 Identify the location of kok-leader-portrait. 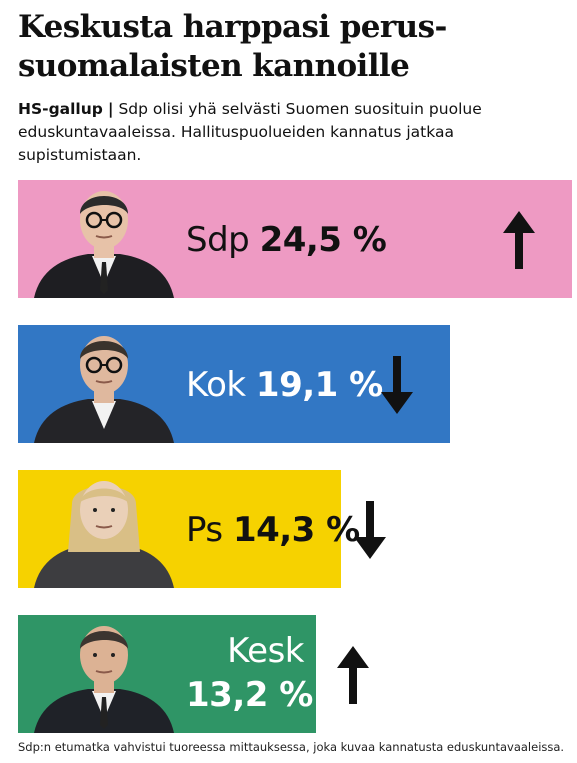
(104, 389).